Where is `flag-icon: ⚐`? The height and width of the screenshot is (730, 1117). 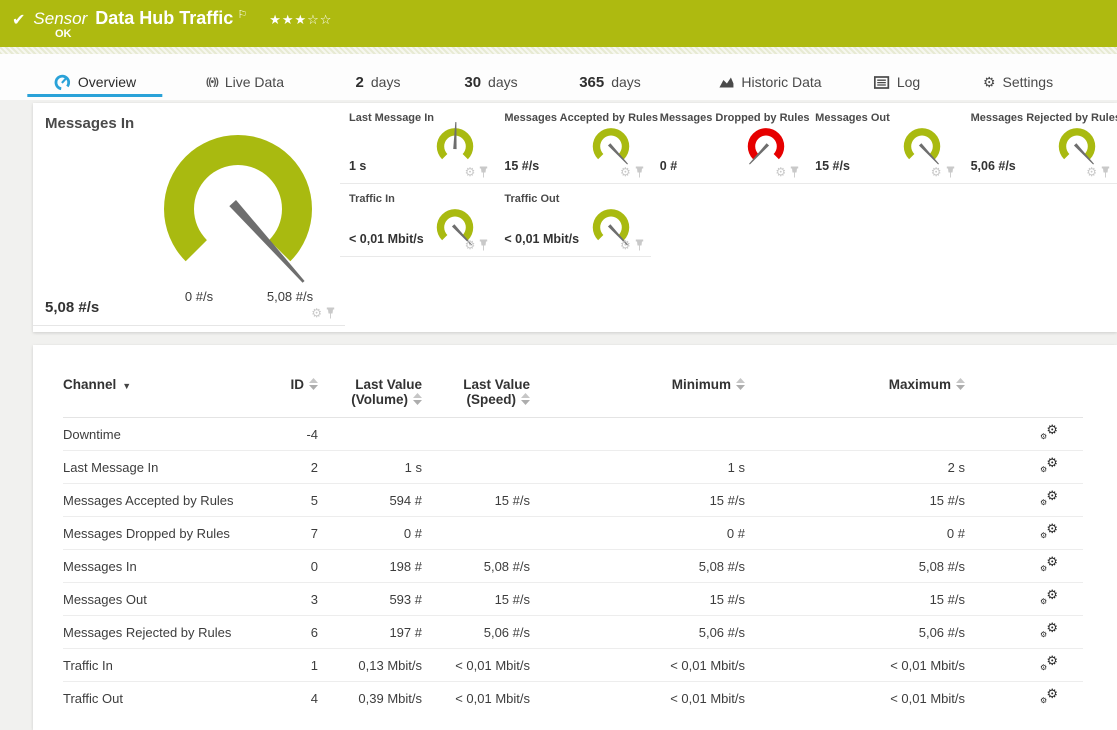 flag-icon: ⚐ is located at coordinates (242, 15).